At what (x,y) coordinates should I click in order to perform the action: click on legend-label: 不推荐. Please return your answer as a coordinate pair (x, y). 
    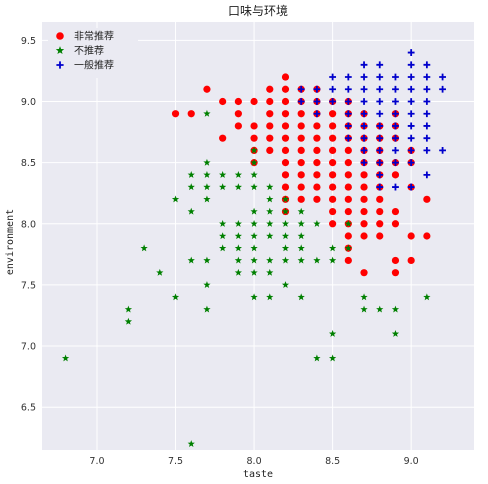
    Looking at the image, I should click on (89, 50).